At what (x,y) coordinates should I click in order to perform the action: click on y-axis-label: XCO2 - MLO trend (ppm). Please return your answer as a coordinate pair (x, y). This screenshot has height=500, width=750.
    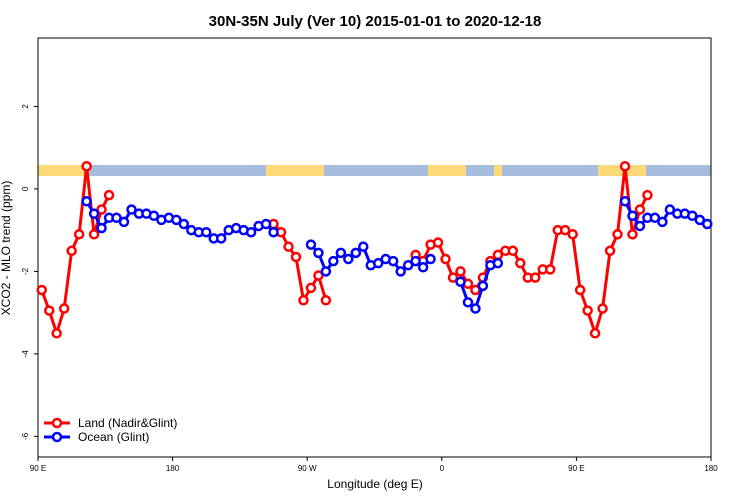
    Looking at the image, I should click on (6, 248).